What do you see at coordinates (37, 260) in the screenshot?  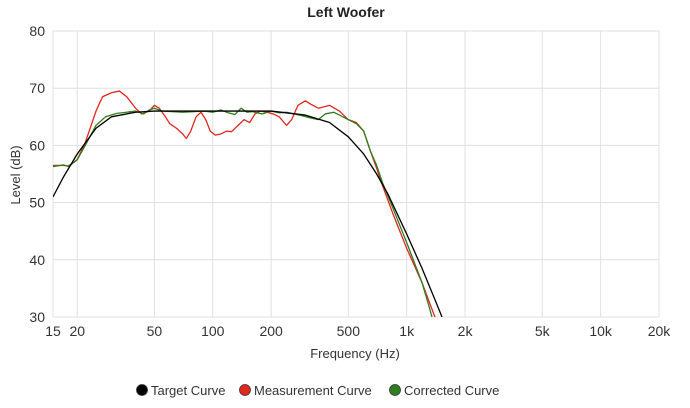 I see `y-tick-label: 40` at bounding box center [37, 260].